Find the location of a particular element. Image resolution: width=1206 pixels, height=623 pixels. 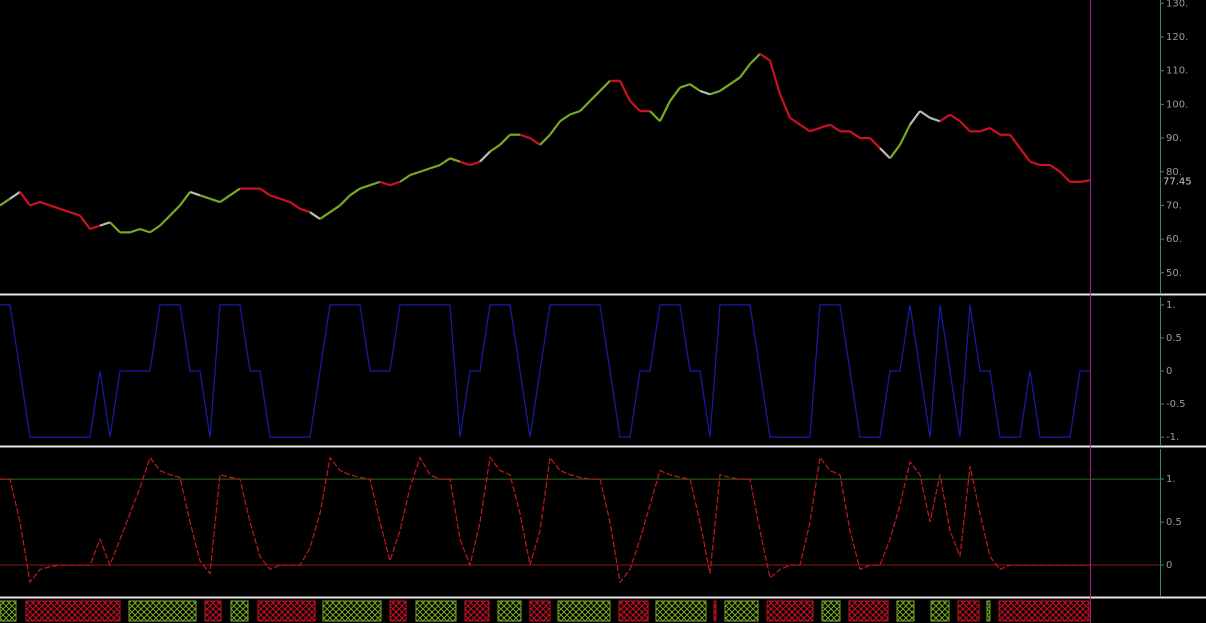

y-tick-label: 120. is located at coordinates (1177, 37).